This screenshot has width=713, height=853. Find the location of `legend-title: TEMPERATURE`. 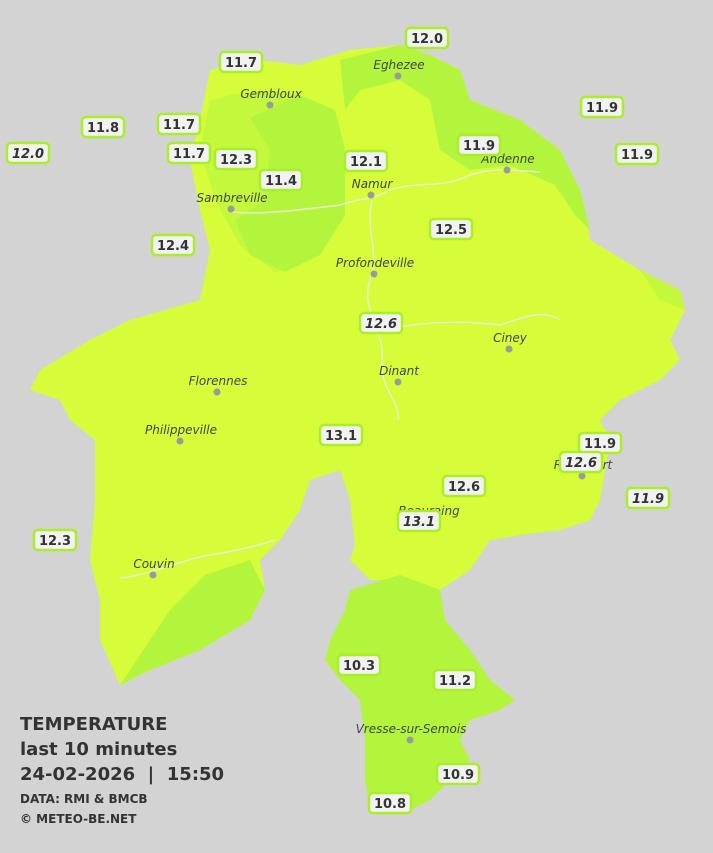

legend-title: TEMPERATURE is located at coordinates (93, 724).